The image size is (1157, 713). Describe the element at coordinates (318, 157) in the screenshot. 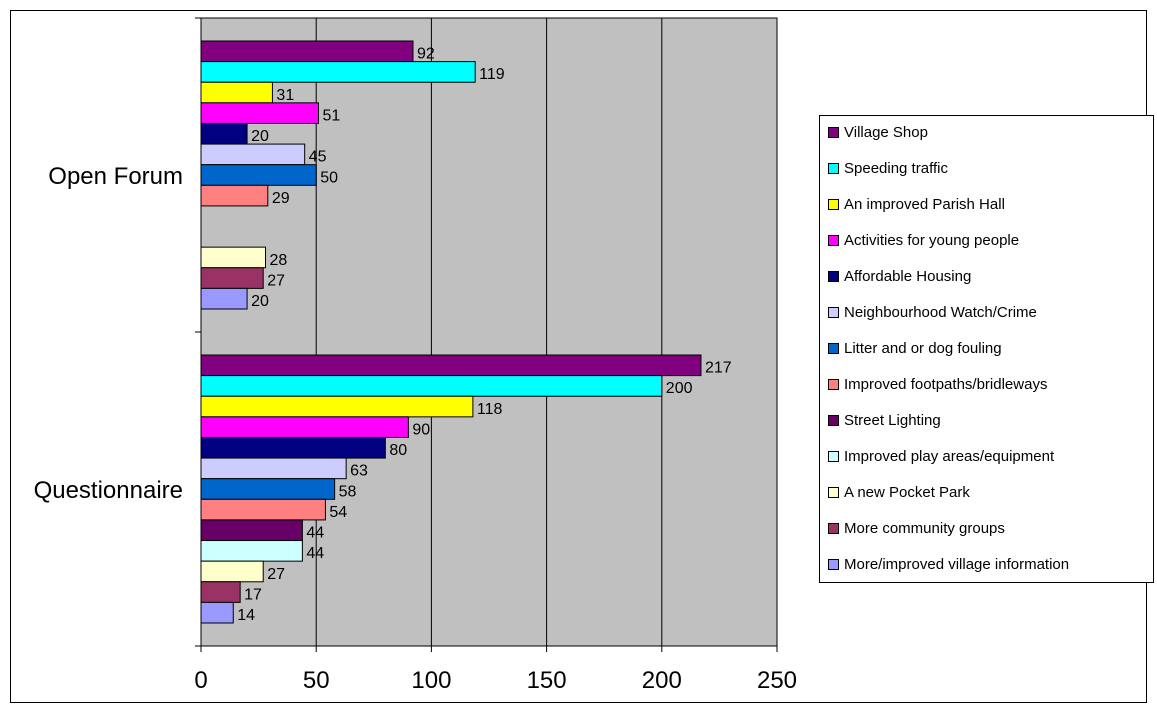

I see `data-label: 45` at that location.